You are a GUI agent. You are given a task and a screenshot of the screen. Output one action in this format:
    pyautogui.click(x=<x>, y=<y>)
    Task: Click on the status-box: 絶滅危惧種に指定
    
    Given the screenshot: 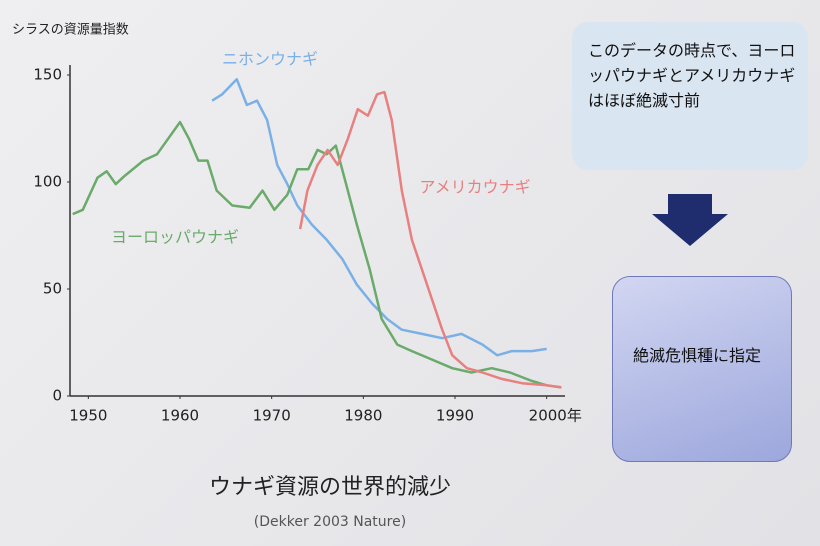 What is the action you would take?
    pyautogui.click(x=702, y=369)
    